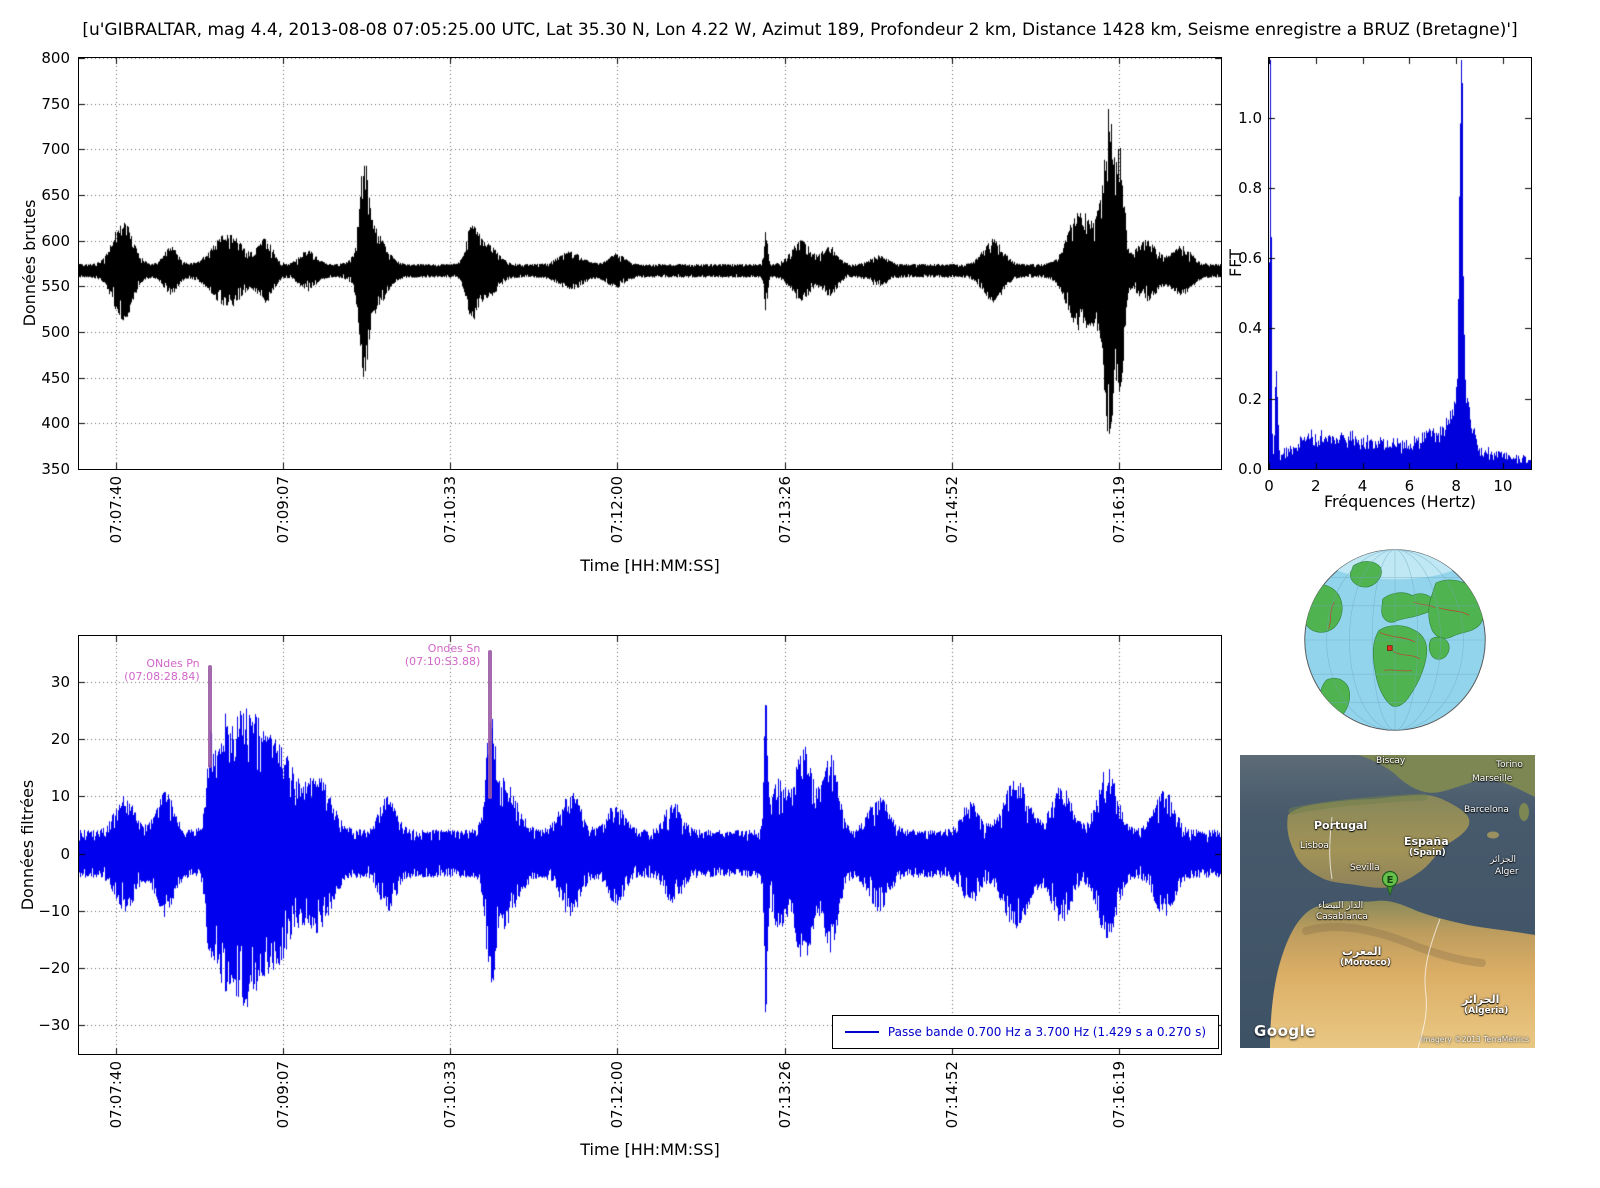 Image resolution: width=1600 pixels, height=1188 pixels. What do you see at coordinates (55, 240) in the screenshot?
I see `y-tick-label: 600` at bounding box center [55, 240].